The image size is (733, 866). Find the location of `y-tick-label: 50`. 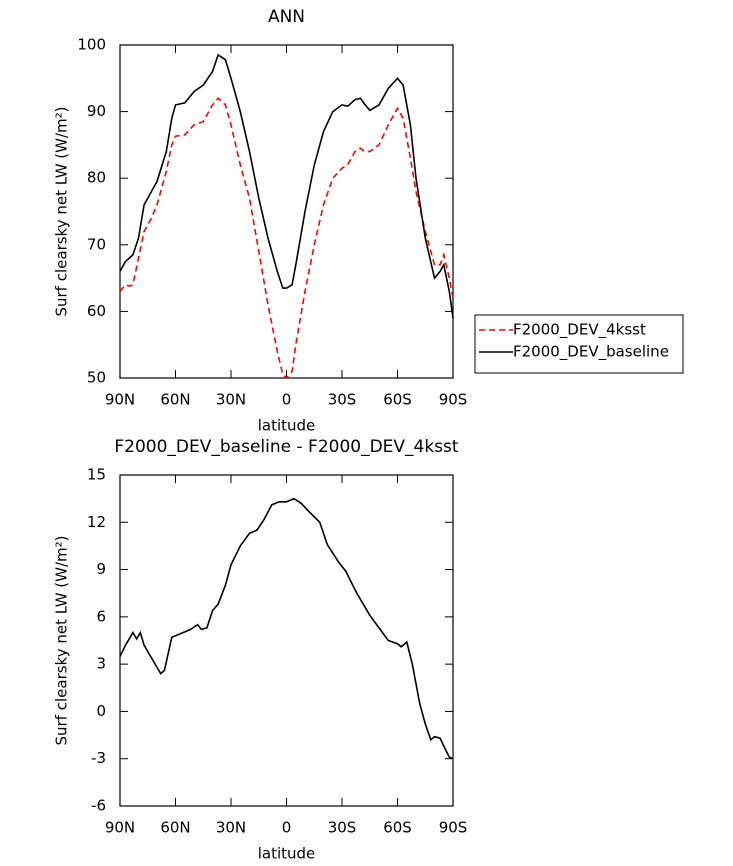

y-tick-label: 50 is located at coordinates (96, 378).